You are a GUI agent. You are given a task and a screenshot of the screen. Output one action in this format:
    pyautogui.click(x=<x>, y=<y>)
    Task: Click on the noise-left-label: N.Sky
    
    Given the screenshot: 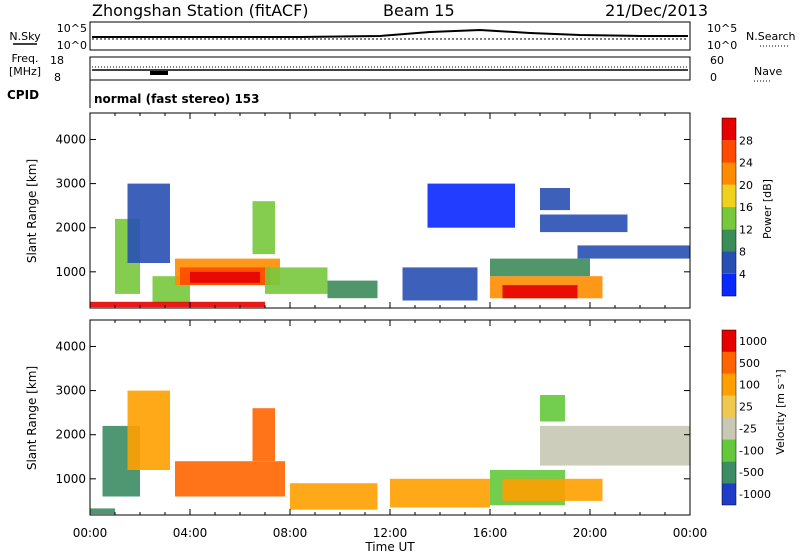 What is the action you would take?
    pyautogui.click(x=25, y=36)
    